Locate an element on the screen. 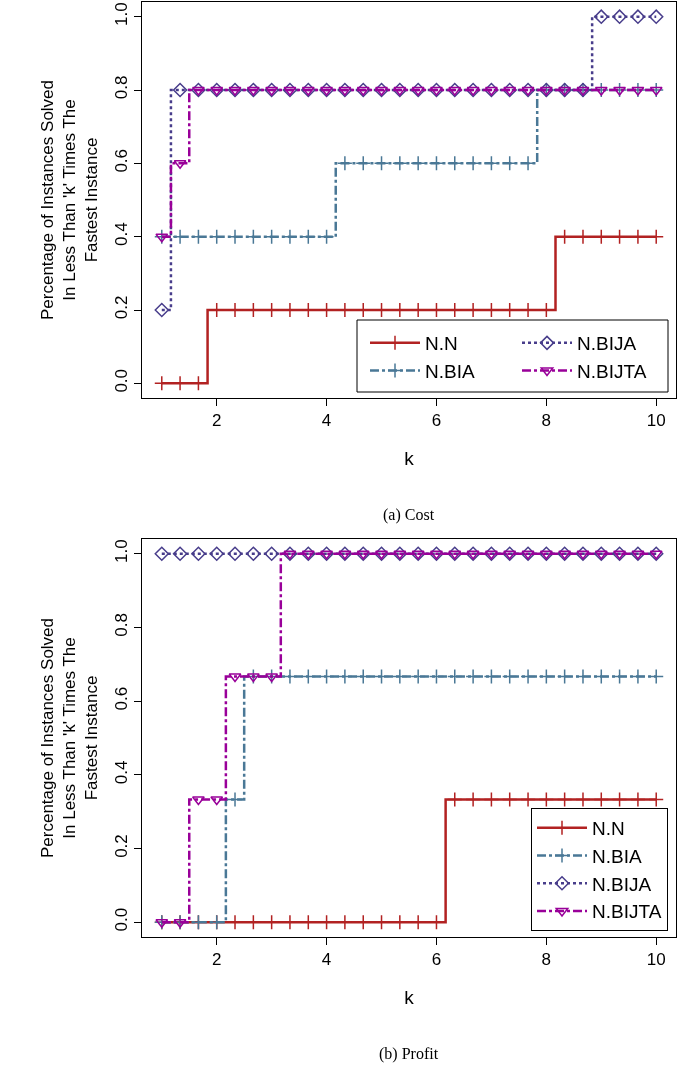 The width and height of the screenshot is (697, 1068). text: (a) Cost is located at coordinates (409, 515).